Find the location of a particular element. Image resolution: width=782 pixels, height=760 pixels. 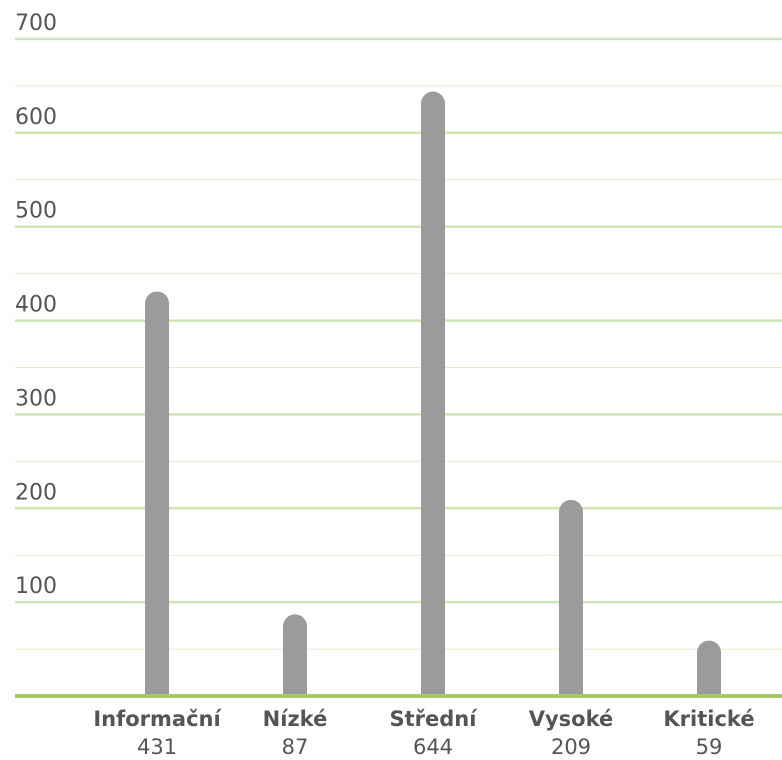

y-tick-label: 100 is located at coordinates (36, 586).